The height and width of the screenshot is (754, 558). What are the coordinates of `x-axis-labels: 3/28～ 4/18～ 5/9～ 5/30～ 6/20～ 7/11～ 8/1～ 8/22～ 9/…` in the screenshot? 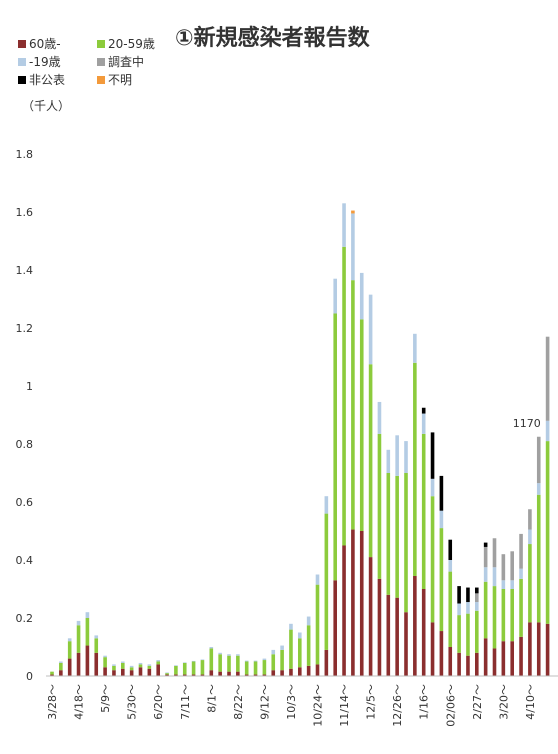 It's located at (291, 705).